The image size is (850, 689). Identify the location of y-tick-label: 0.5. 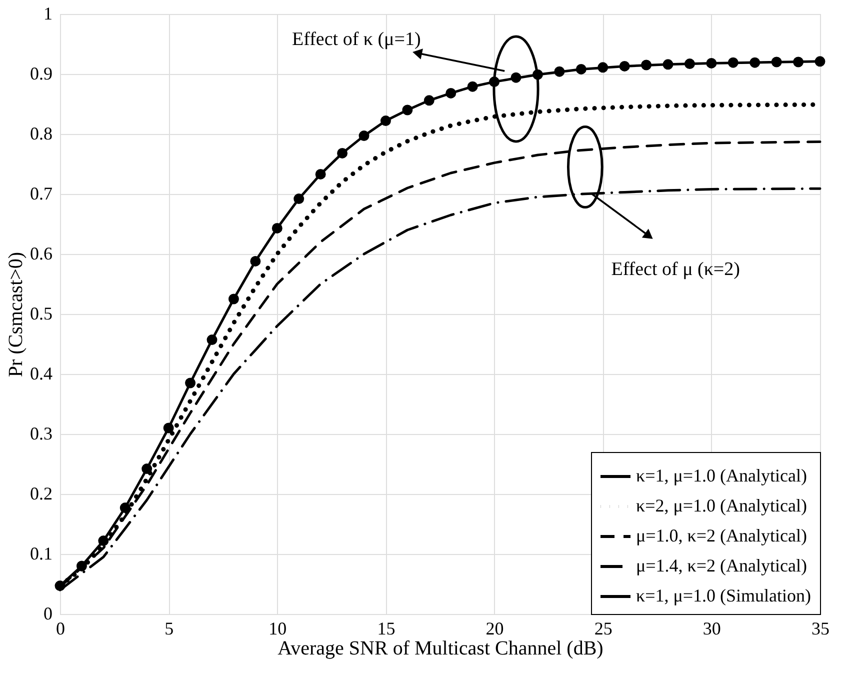
(41, 314).